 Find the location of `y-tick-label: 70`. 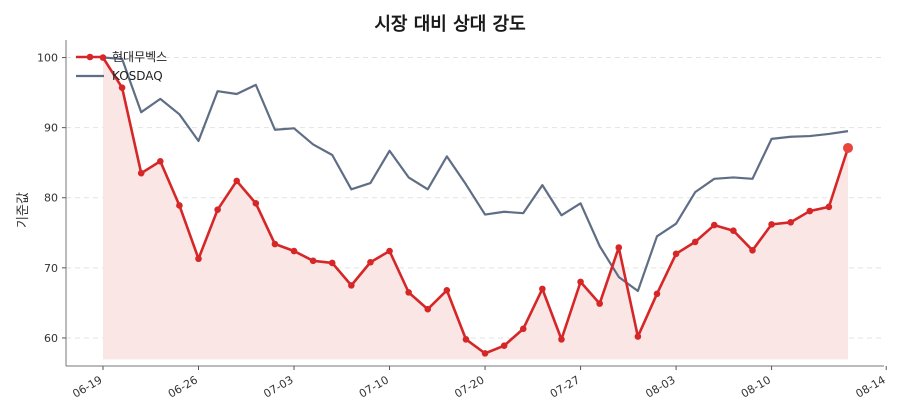

y-tick-label: 70 is located at coordinates (51, 268).